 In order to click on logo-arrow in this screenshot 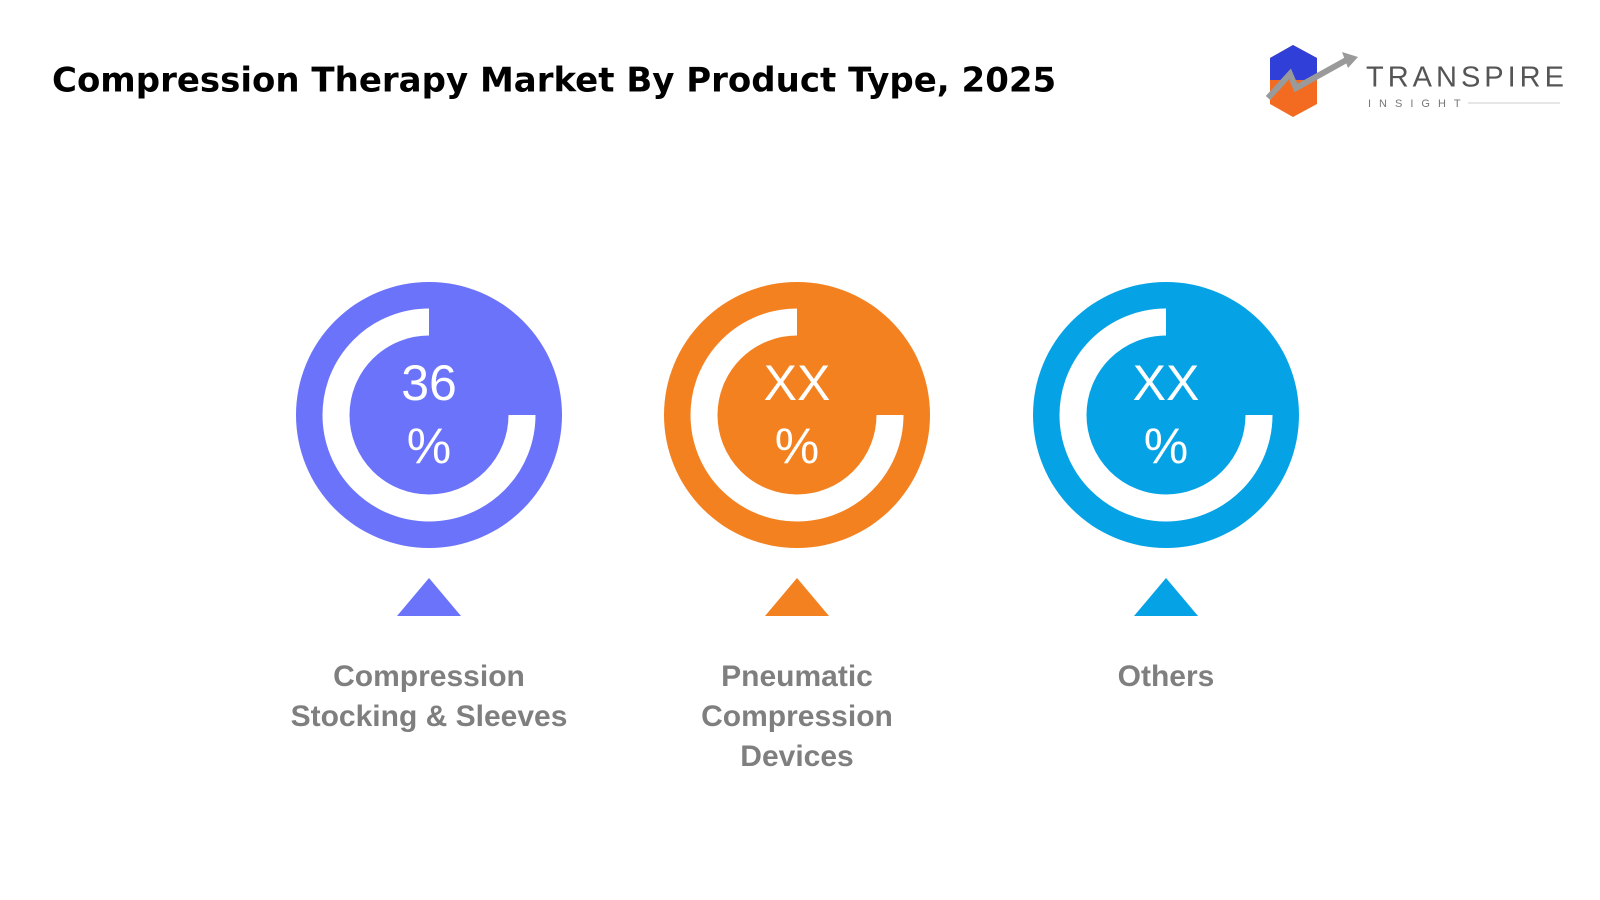, I will do `click(1308, 78)`.